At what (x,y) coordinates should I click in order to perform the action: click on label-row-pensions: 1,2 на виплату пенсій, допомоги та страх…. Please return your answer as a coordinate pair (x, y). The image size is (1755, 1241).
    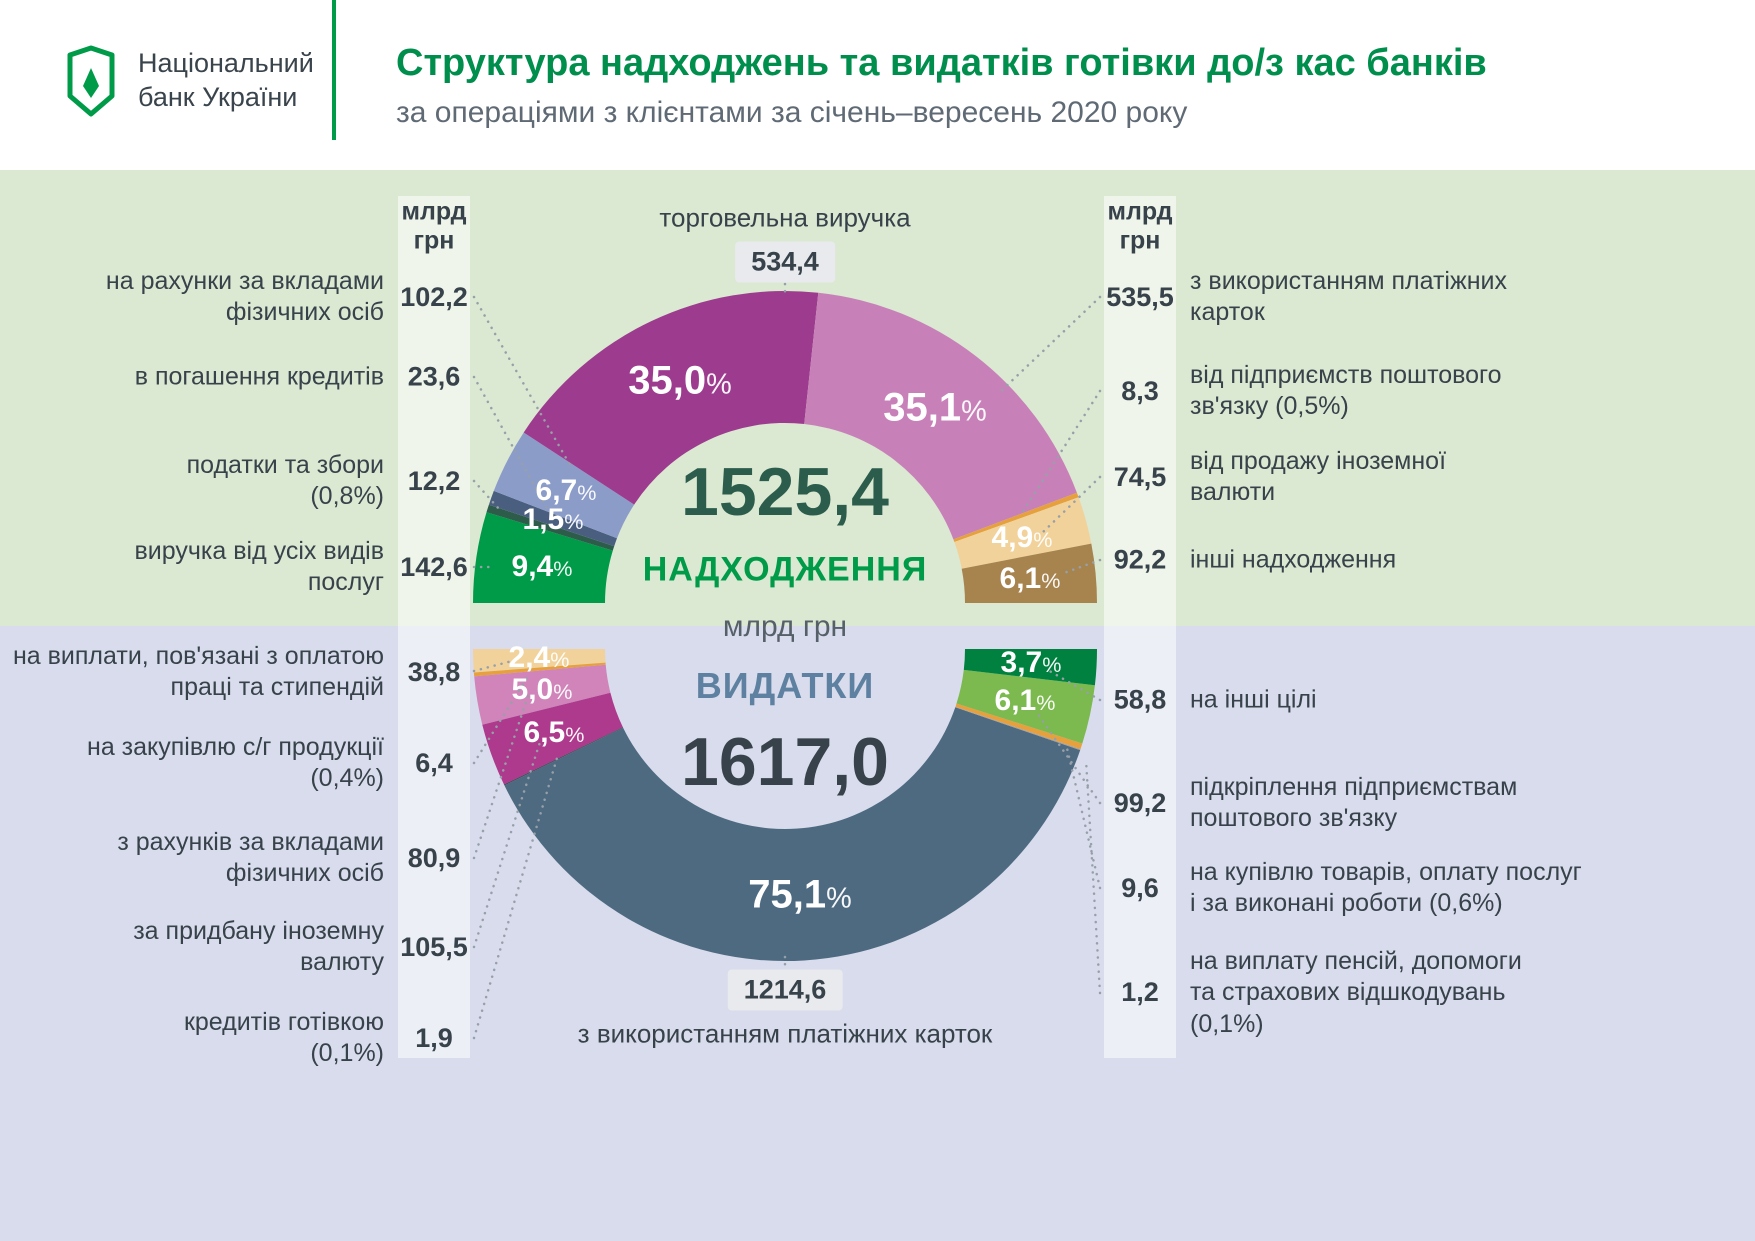
    Looking at the image, I should click on (1313, 993).